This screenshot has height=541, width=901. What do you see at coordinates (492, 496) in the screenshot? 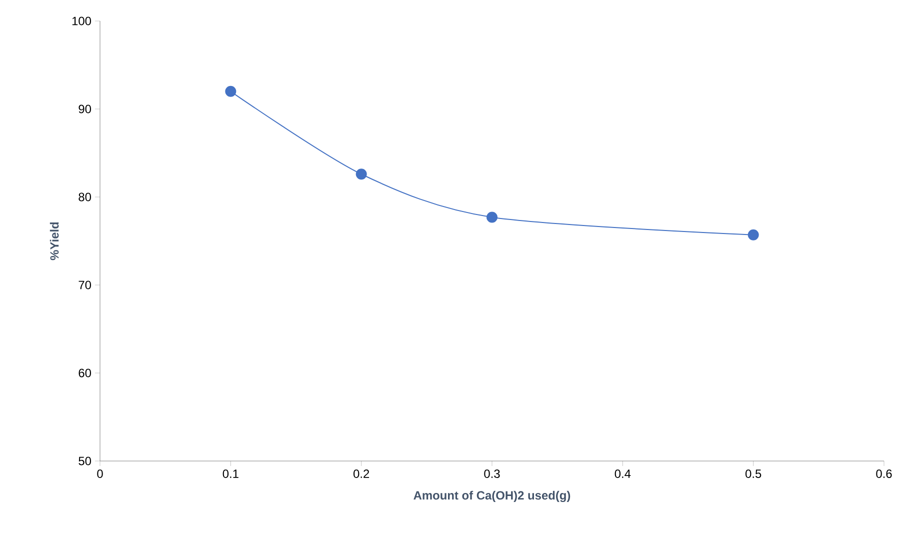
I see `x-axis-title: Amount of Ca(OH)2 used(g)` at bounding box center [492, 496].